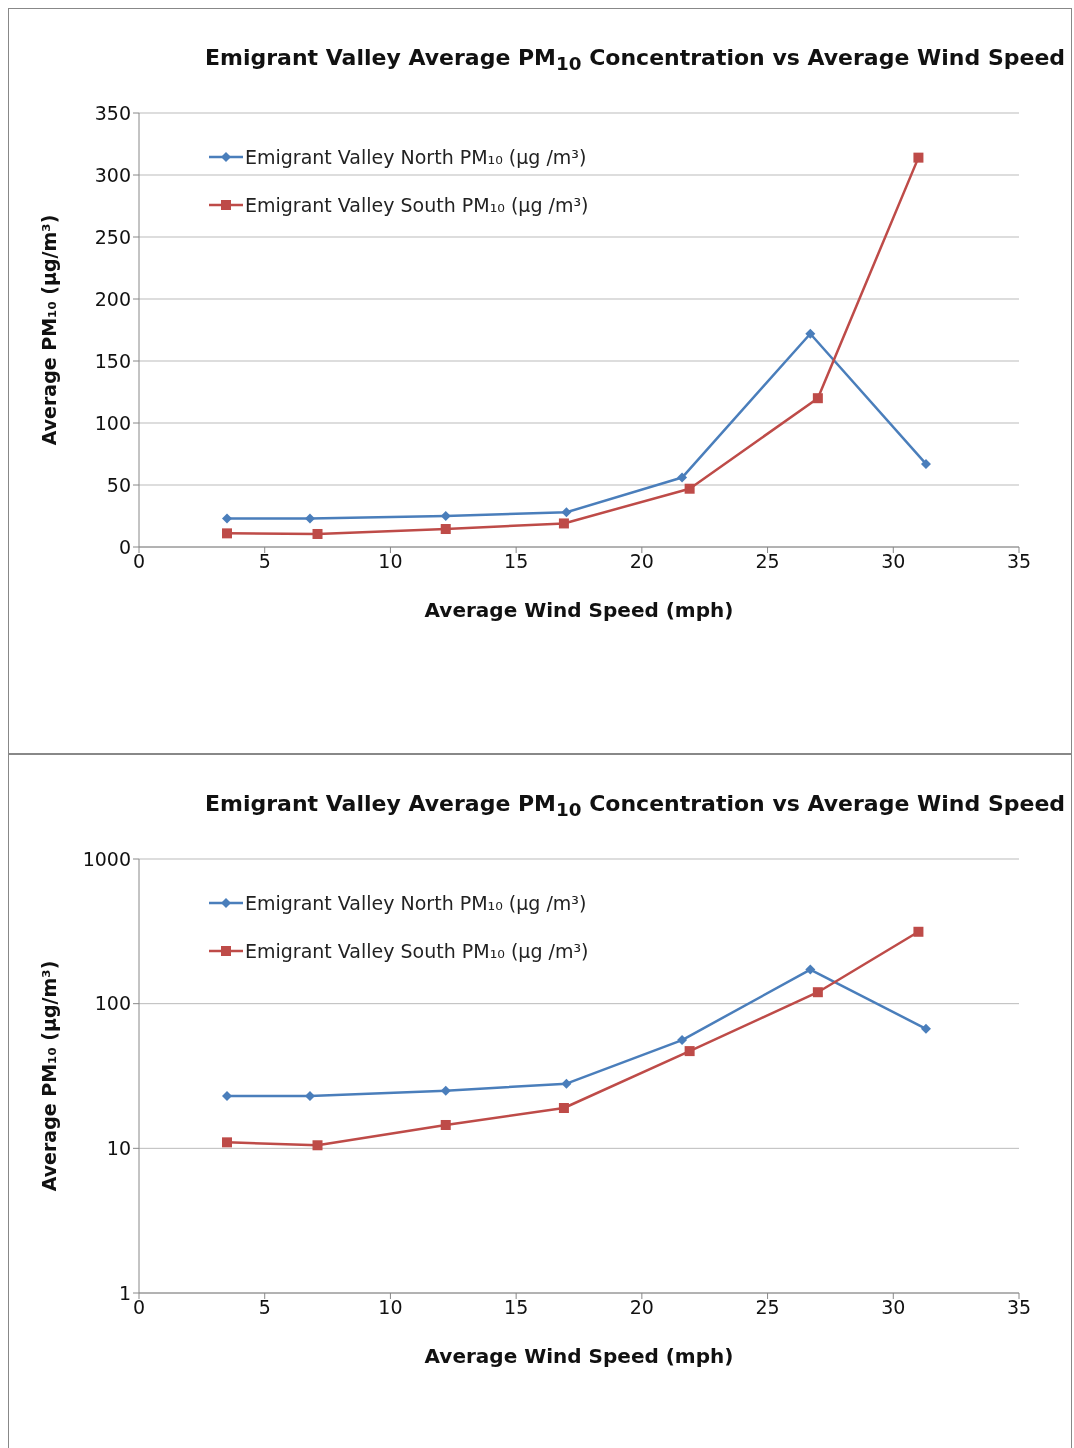 The width and height of the screenshot is (1074, 1448). What do you see at coordinates (118, 1148) in the screenshot?
I see `y-tick-label: 10` at bounding box center [118, 1148].